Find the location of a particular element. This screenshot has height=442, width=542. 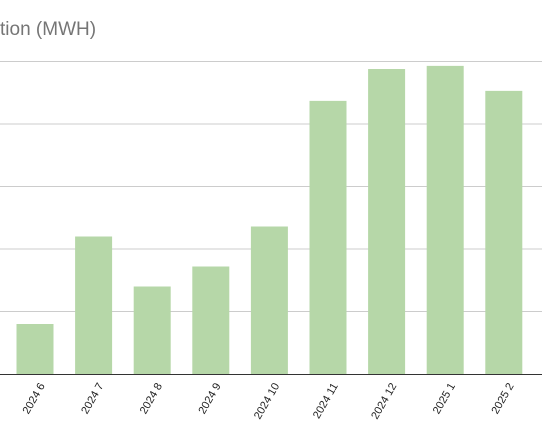

x-tick-label: 2024 10 is located at coordinates (267, 401).